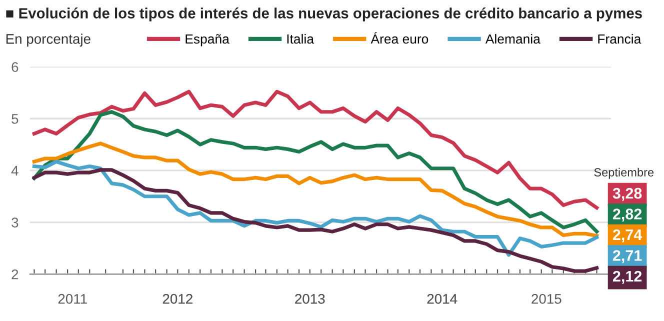 This screenshot has width=664, height=321. I want to click on data-label: 2,82, so click(627, 215).